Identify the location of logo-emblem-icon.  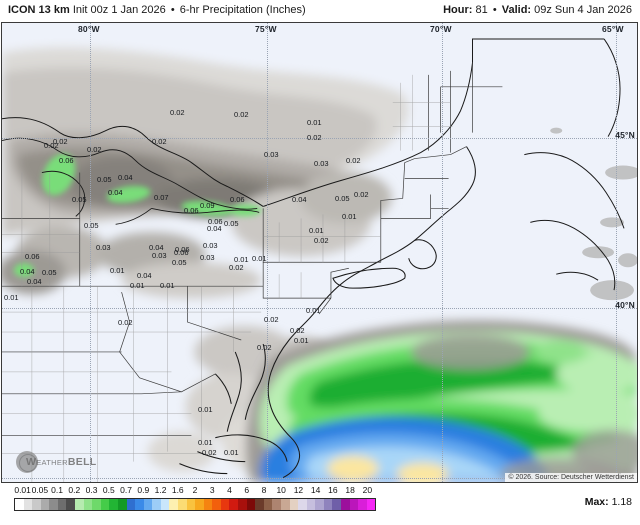
(27, 462).